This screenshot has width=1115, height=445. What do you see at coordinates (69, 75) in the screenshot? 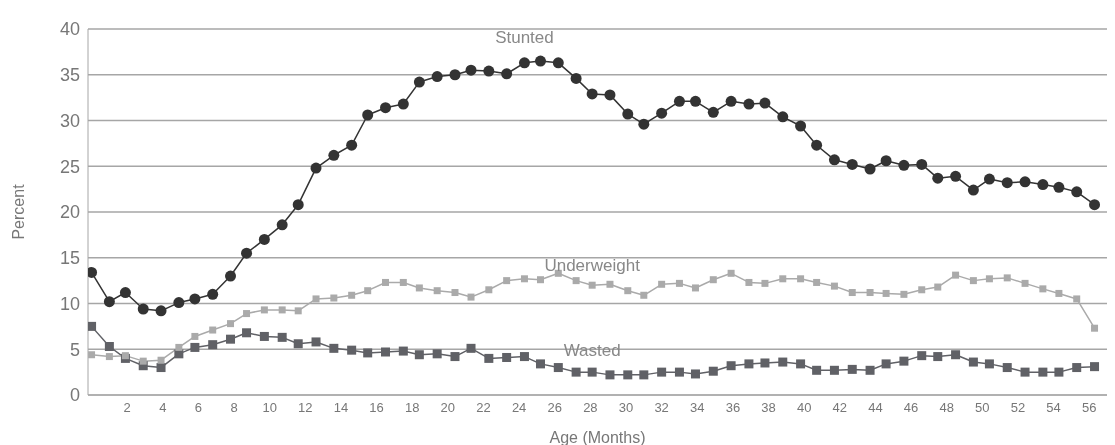
I see `y-tick-label: 35` at bounding box center [69, 75].